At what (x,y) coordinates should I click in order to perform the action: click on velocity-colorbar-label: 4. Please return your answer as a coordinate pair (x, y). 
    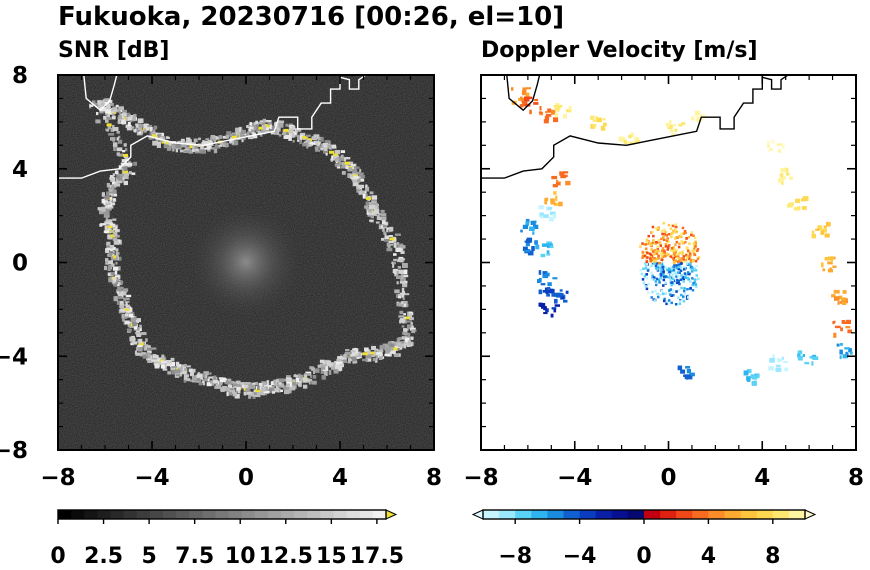
    Looking at the image, I should click on (708, 556).